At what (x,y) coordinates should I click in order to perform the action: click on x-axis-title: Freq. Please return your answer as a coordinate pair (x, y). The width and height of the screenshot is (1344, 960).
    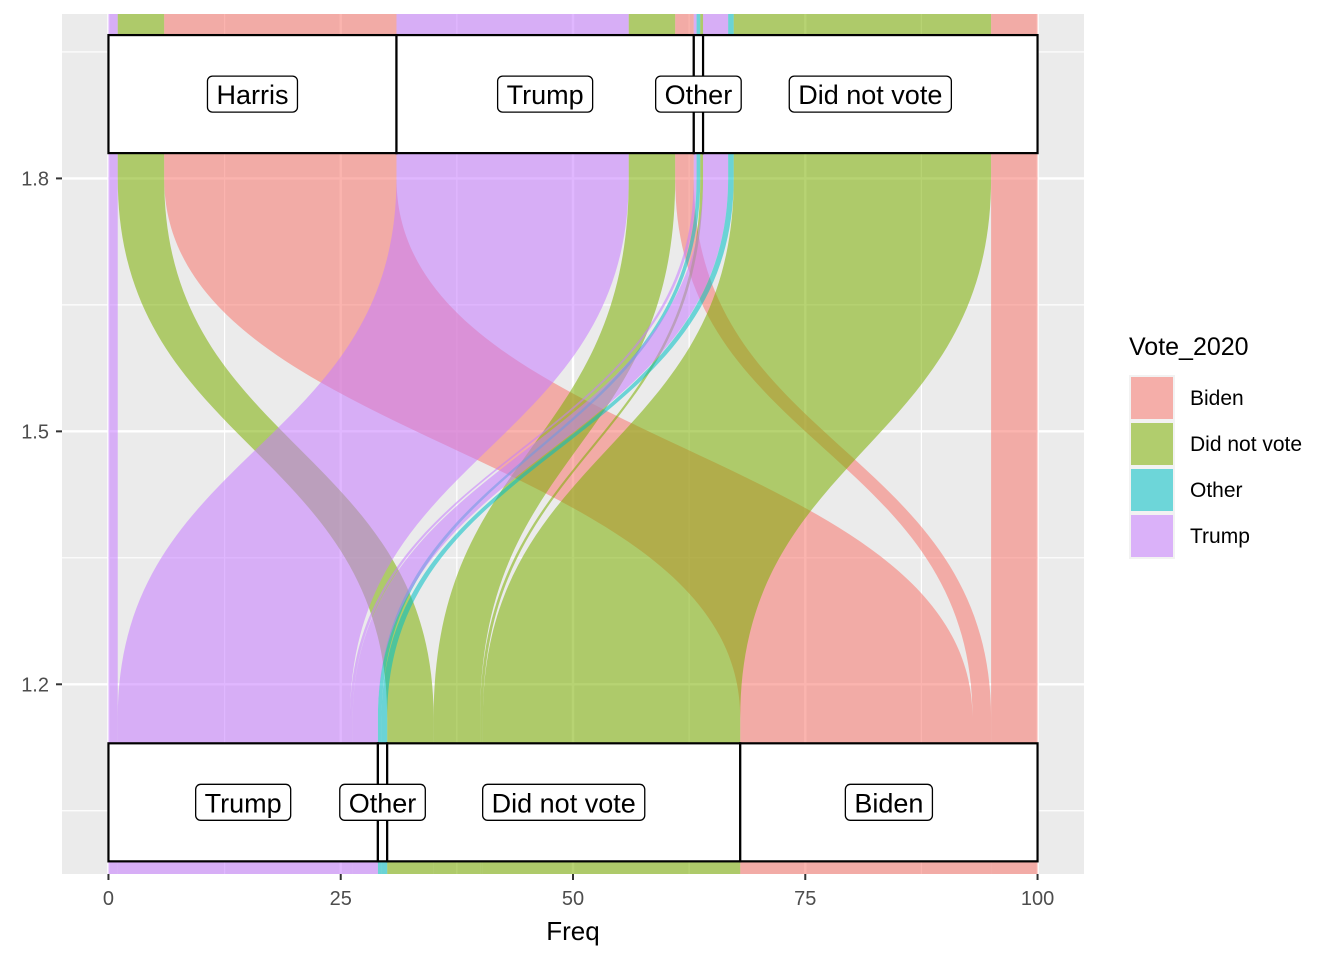
    Looking at the image, I should click on (572, 931).